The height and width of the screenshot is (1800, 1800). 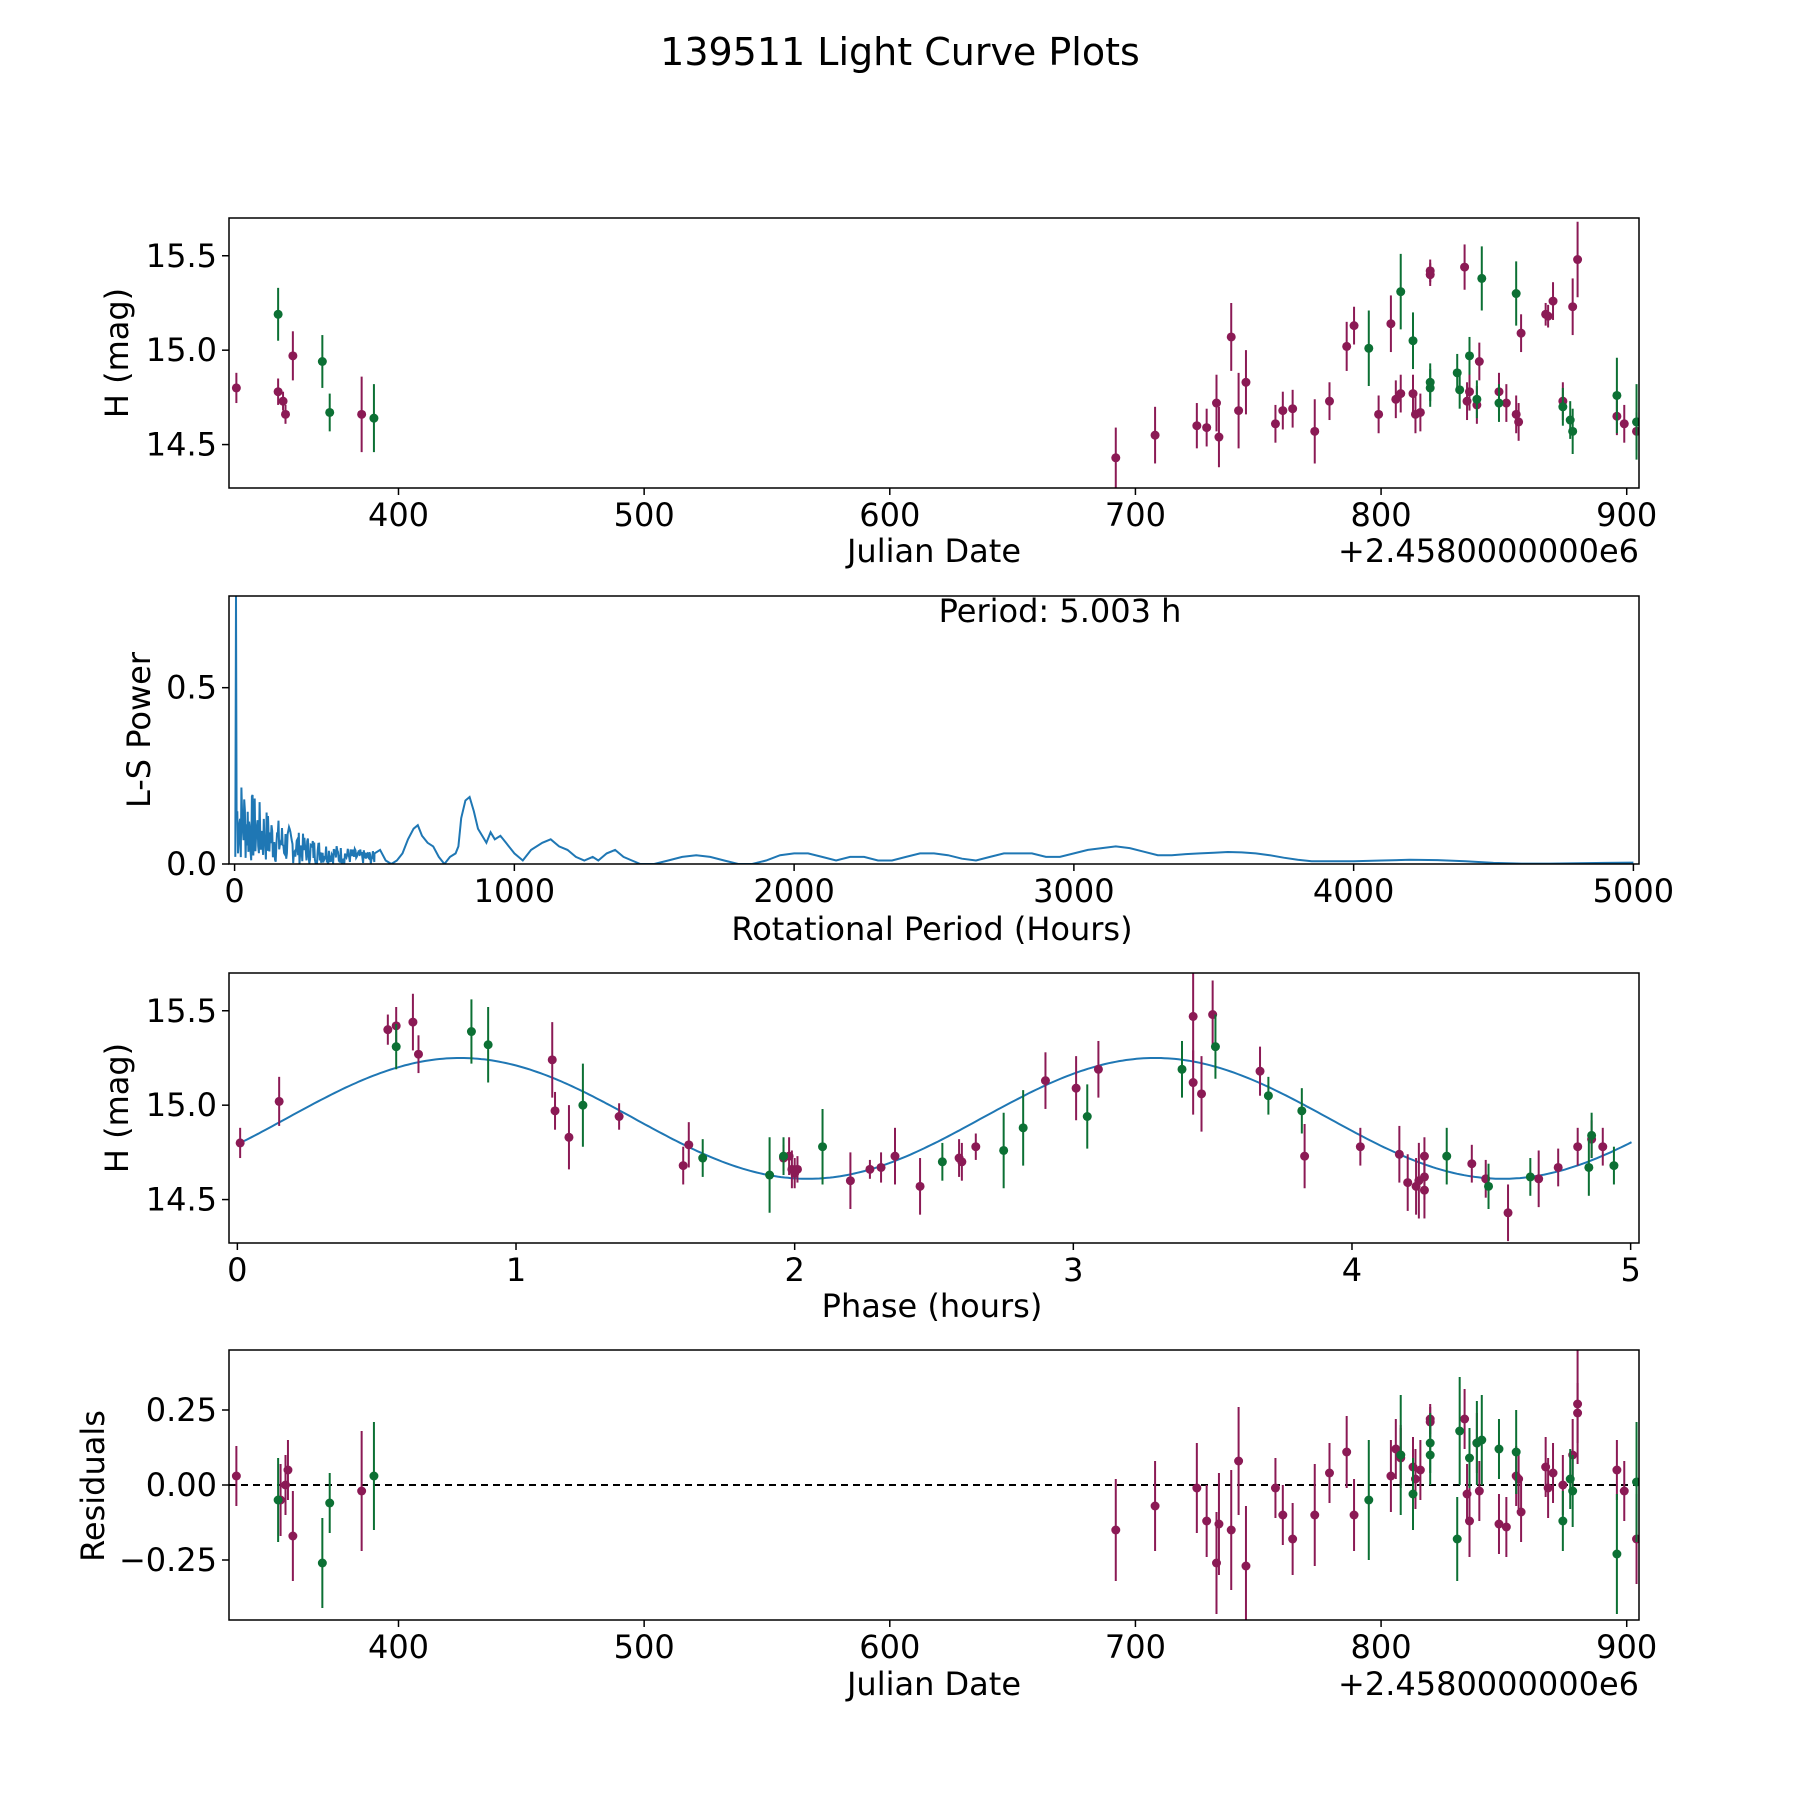 I want to click on y-tick-label: 15.5, so click(x=181, y=256).